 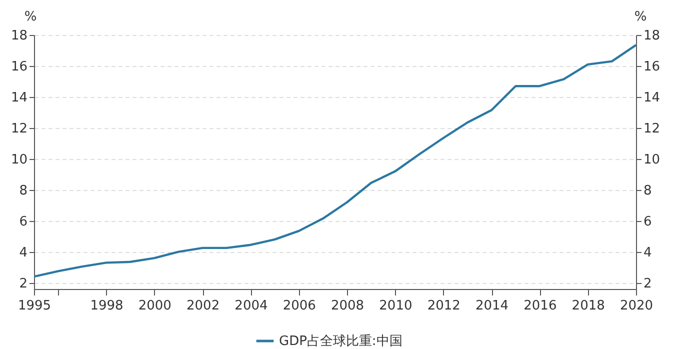 What do you see at coordinates (251, 306) in the screenshot?
I see `x-tick-label: 2004` at bounding box center [251, 306].